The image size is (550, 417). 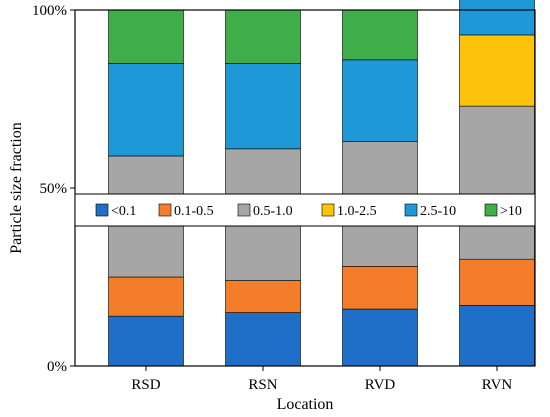 What do you see at coordinates (194, 211) in the screenshot?
I see `legend-label: 0.1-0.5` at bounding box center [194, 211].